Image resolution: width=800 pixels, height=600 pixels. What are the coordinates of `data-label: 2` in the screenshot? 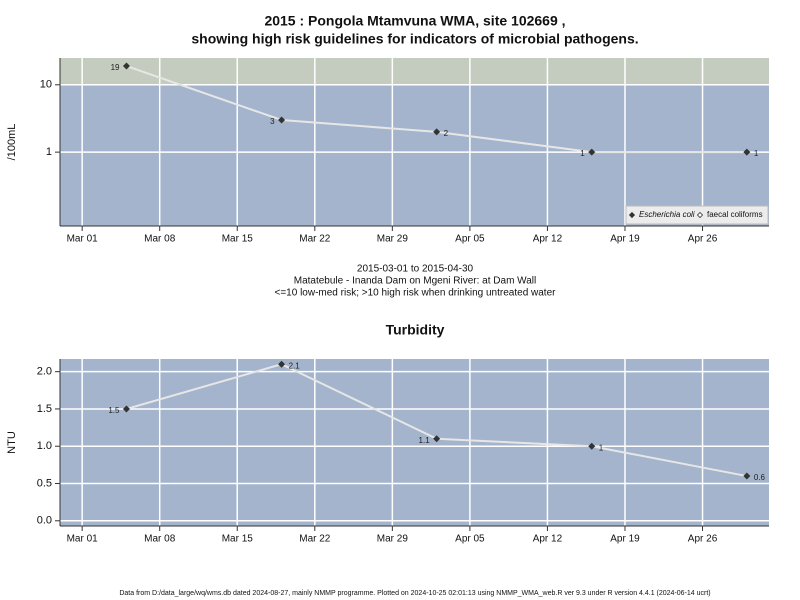 It's located at (446, 133).